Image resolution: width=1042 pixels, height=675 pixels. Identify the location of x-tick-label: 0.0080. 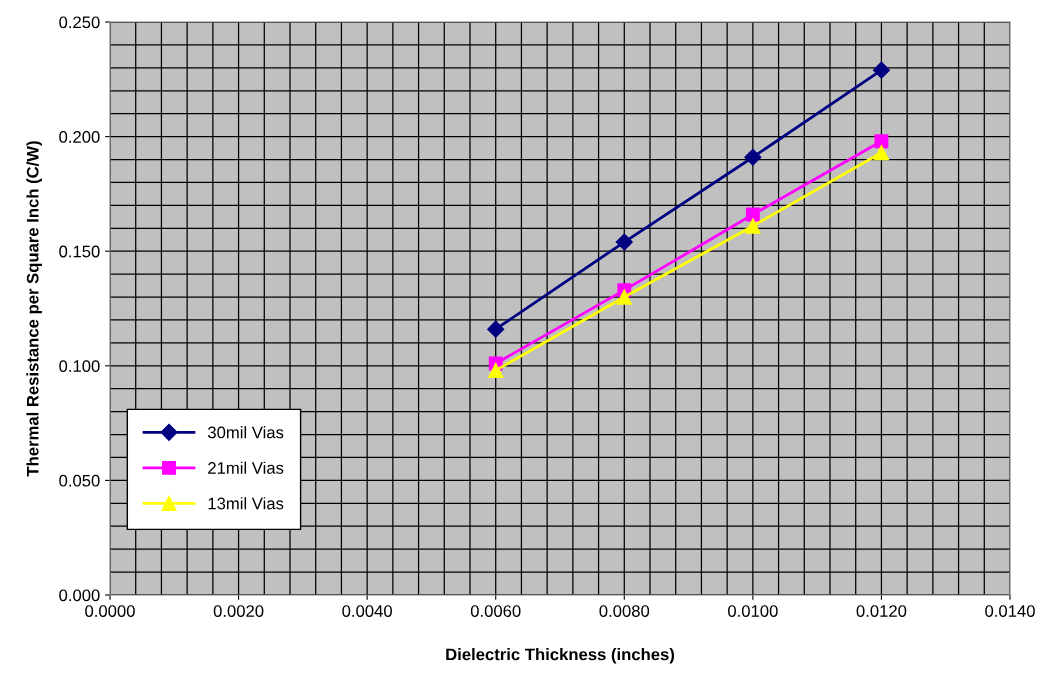
(624, 611).